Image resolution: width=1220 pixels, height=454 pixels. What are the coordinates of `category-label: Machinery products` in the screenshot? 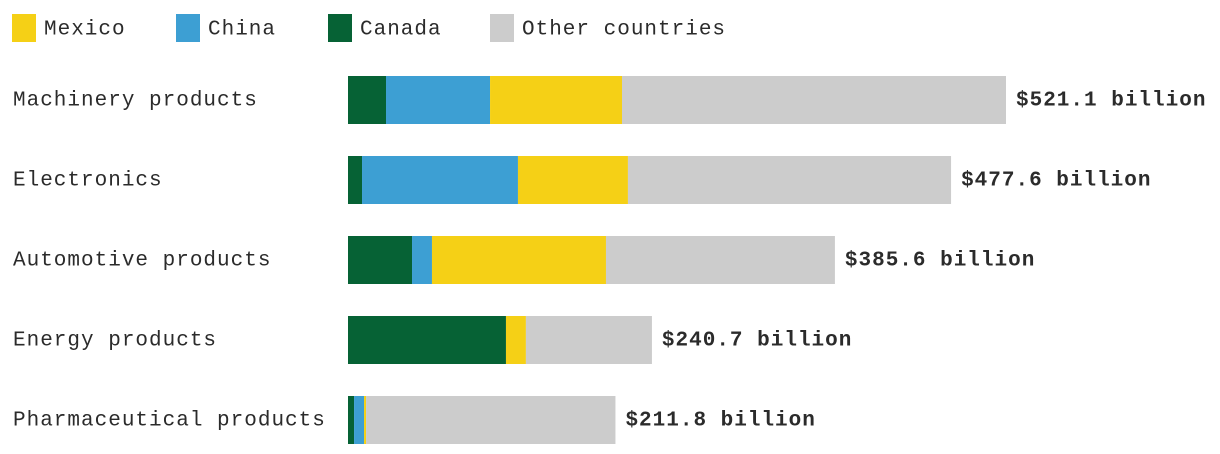 It's located at (135, 101).